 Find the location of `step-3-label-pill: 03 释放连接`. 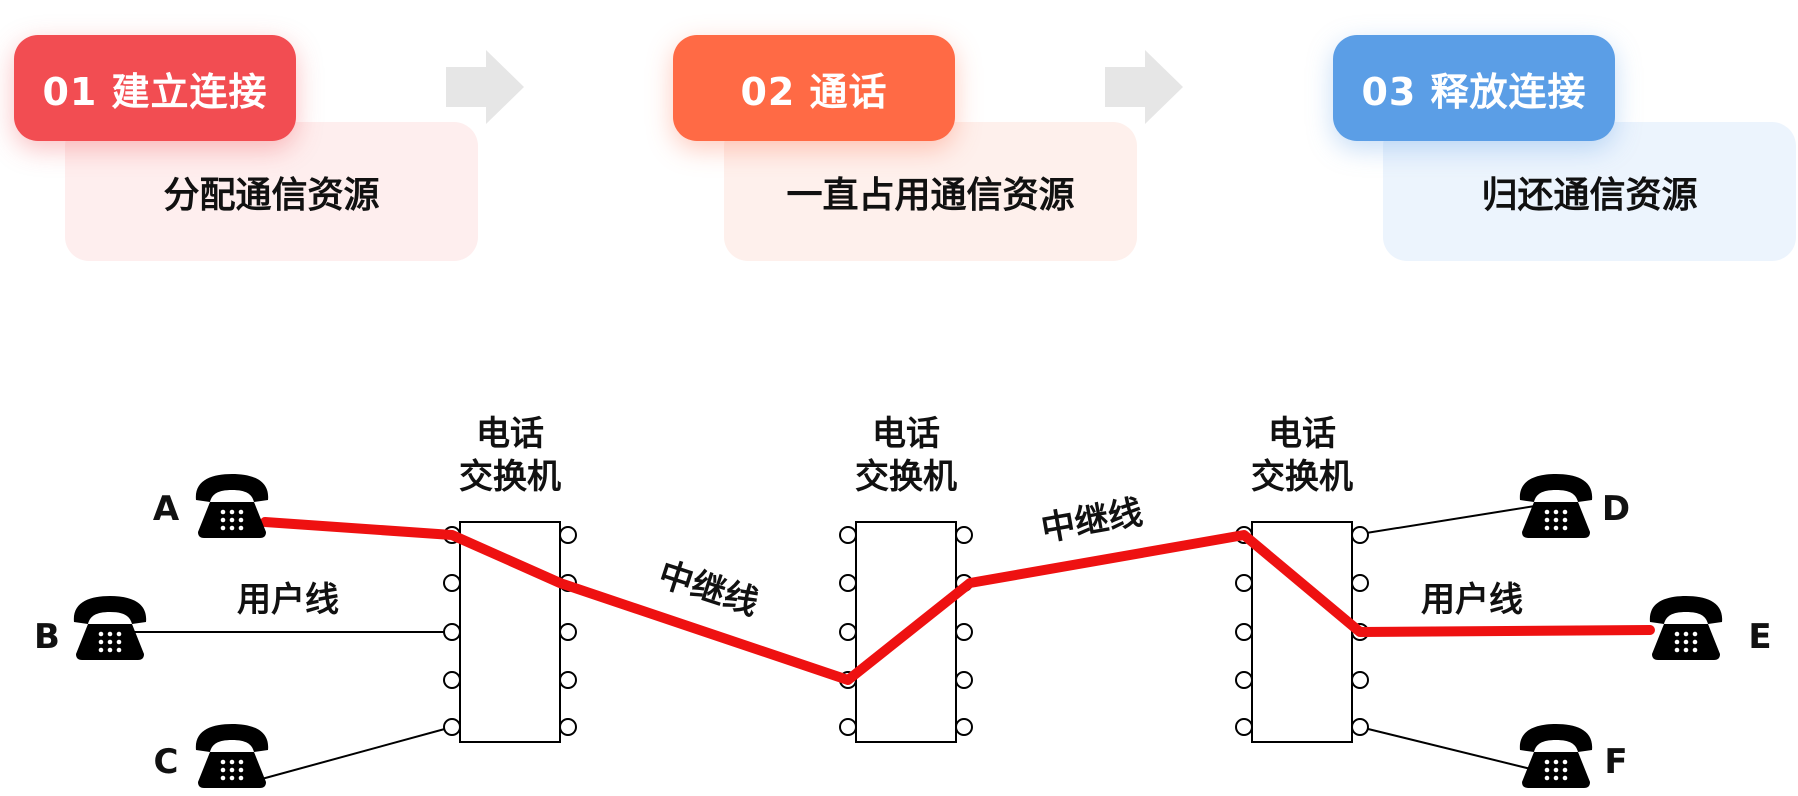

step-3-label-pill: 03 释放连接 is located at coordinates (1474, 88).